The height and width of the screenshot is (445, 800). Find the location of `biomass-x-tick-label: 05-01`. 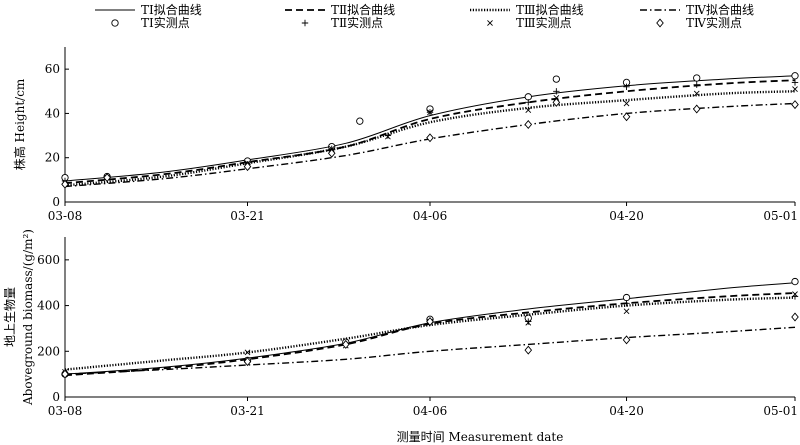

biomass-x-tick-label: 05-01 is located at coordinates (780, 411).